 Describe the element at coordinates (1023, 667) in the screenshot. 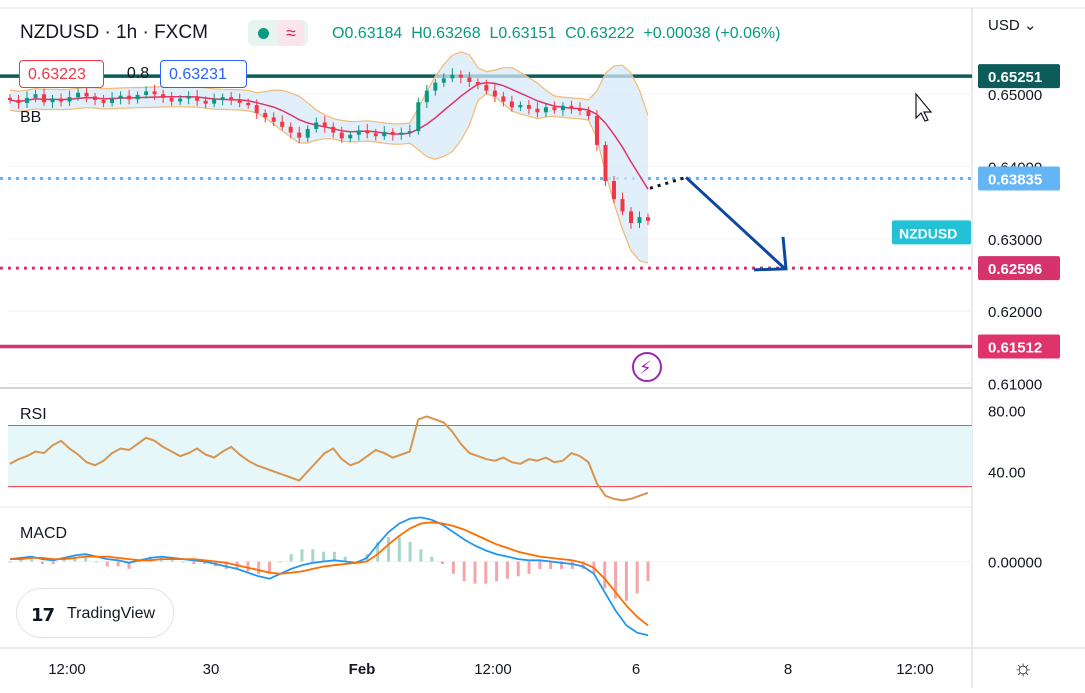

I see `settings-gear-icon: ☼` at that location.